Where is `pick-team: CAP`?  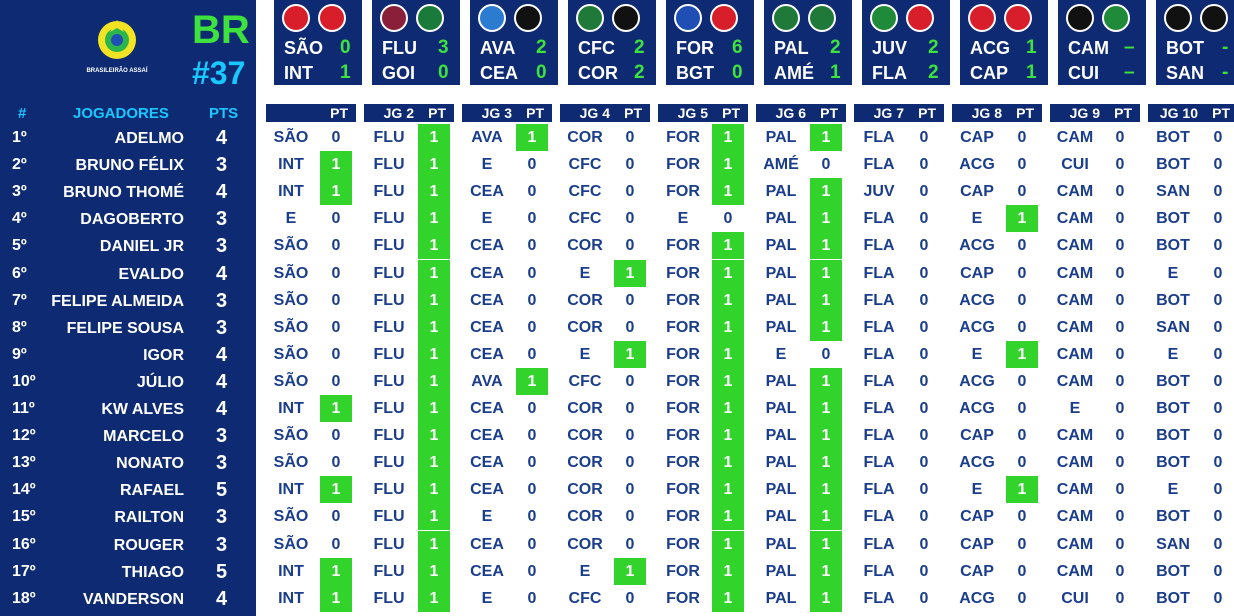
pick-team: CAP is located at coordinates (977, 137).